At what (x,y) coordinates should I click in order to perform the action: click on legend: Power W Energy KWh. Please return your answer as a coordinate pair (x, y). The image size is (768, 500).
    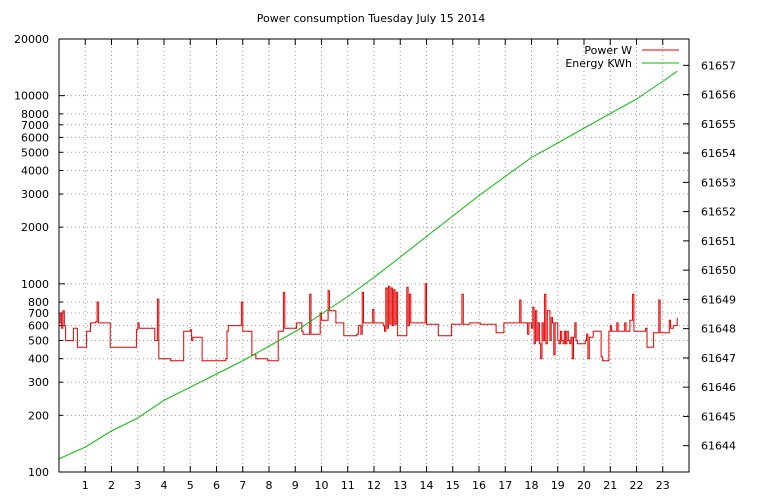
    Looking at the image, I should click on (622, 57).